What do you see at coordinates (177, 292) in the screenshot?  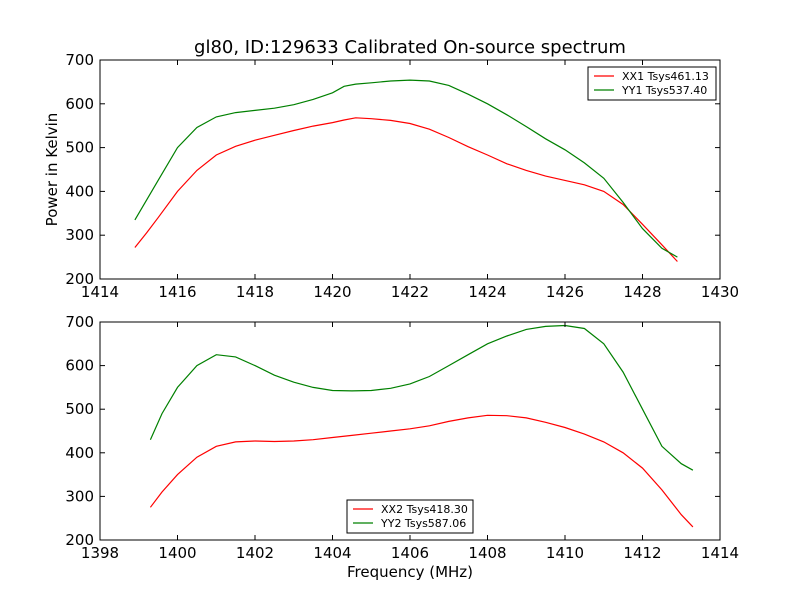 I see `x-tick-label: 1416` at bounding box center [177, 292].